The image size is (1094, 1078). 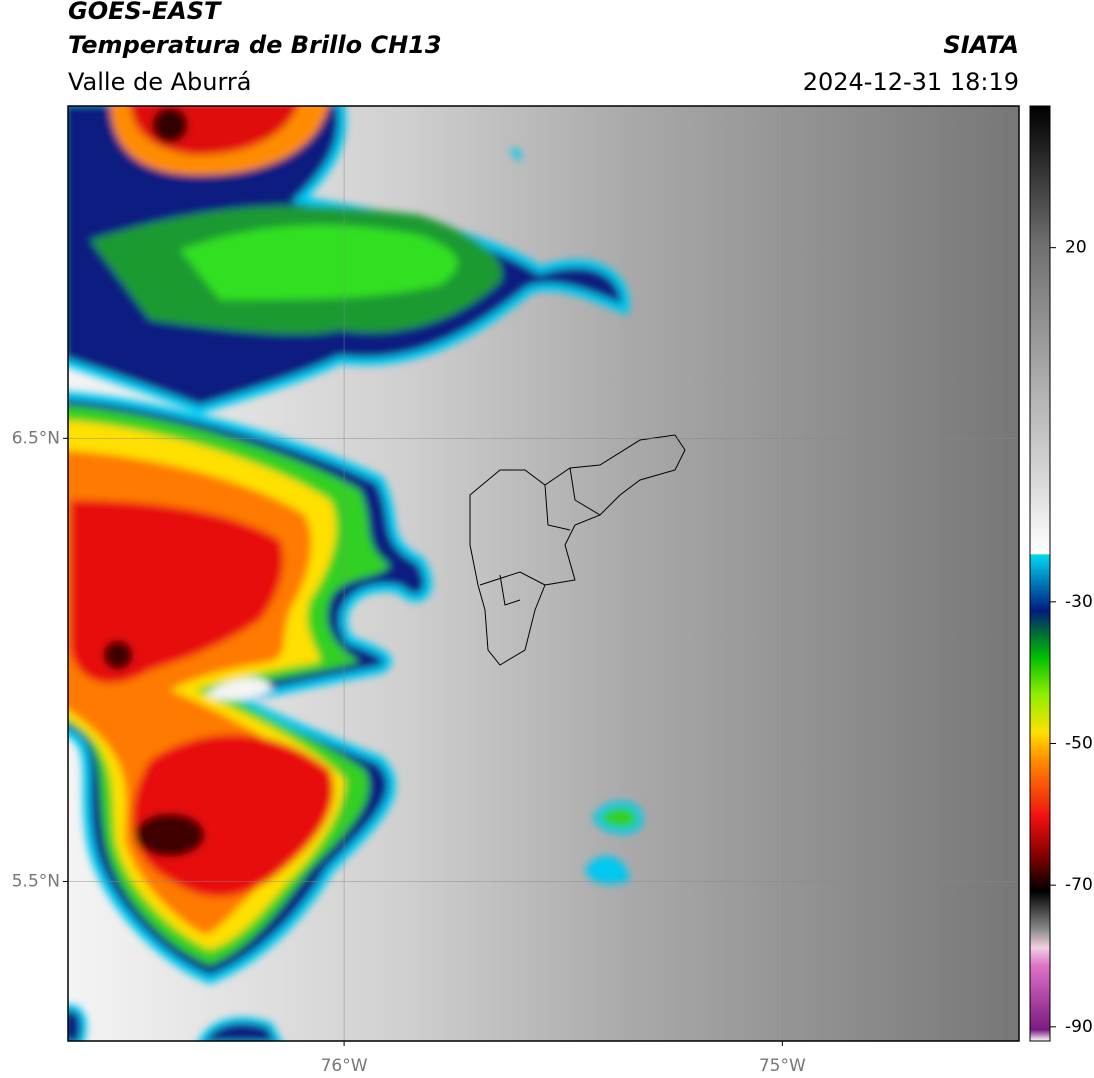 I want to click on colorbar-tick-label: 20, so click(x=1076, y=248).